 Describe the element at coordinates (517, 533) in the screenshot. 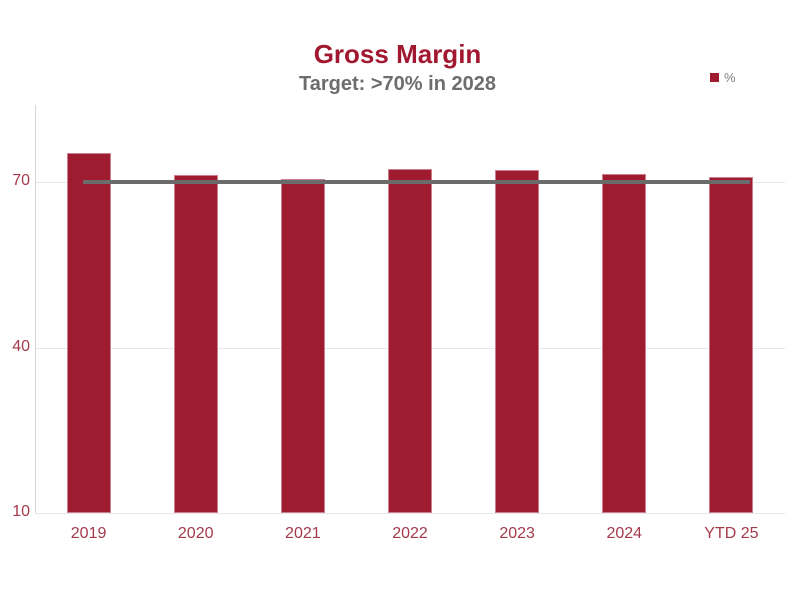

I see `x-tick-2023: 2023` at that location.